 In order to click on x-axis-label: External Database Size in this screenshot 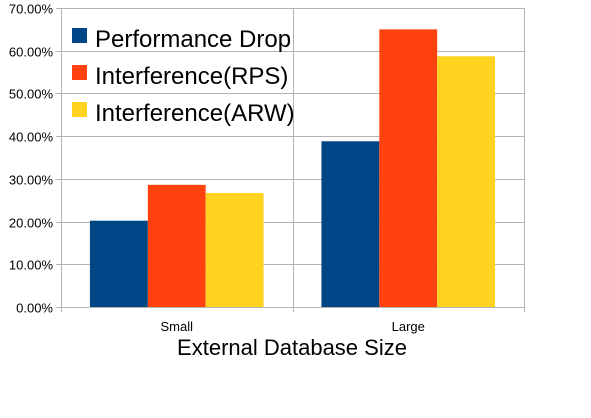, I will do `click(292, 347)`.